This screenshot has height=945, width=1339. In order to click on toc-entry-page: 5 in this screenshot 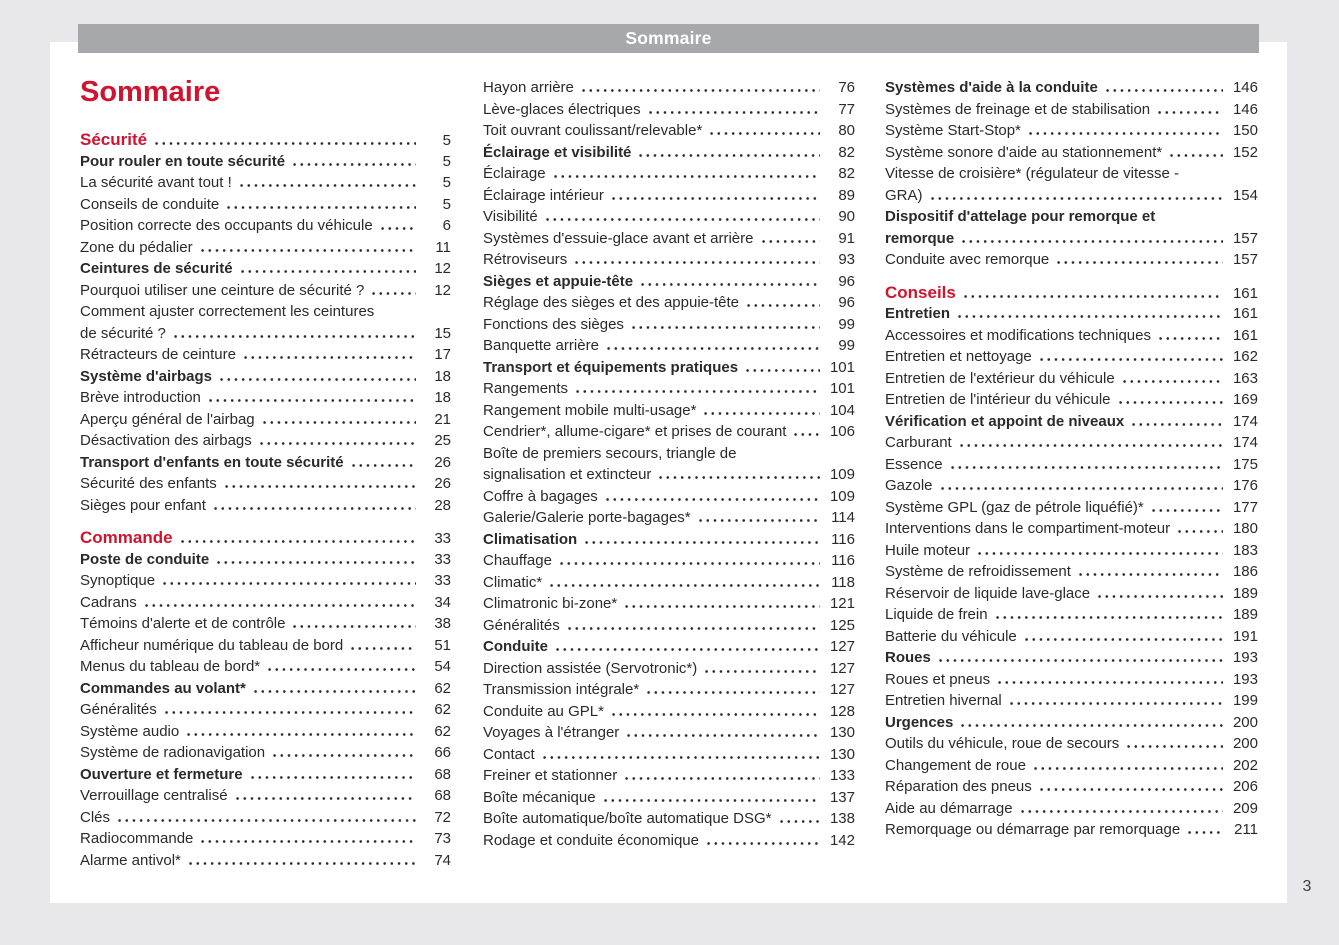, I will do `click(446, 140)`.